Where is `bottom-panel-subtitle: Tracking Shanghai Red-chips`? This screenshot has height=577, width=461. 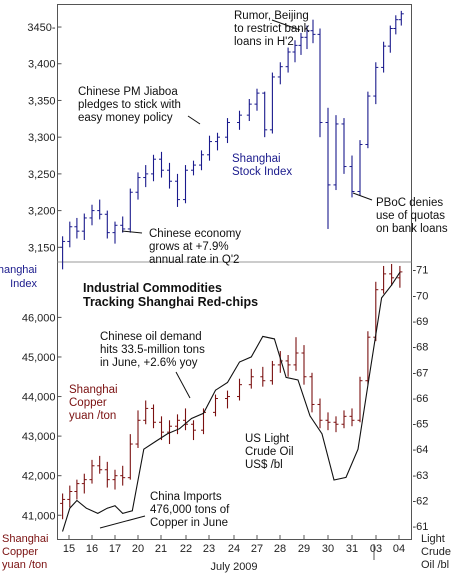 bottom-panel-subtitle: Tracking Shanghai Red-chips is located at coordinates (170, 302).